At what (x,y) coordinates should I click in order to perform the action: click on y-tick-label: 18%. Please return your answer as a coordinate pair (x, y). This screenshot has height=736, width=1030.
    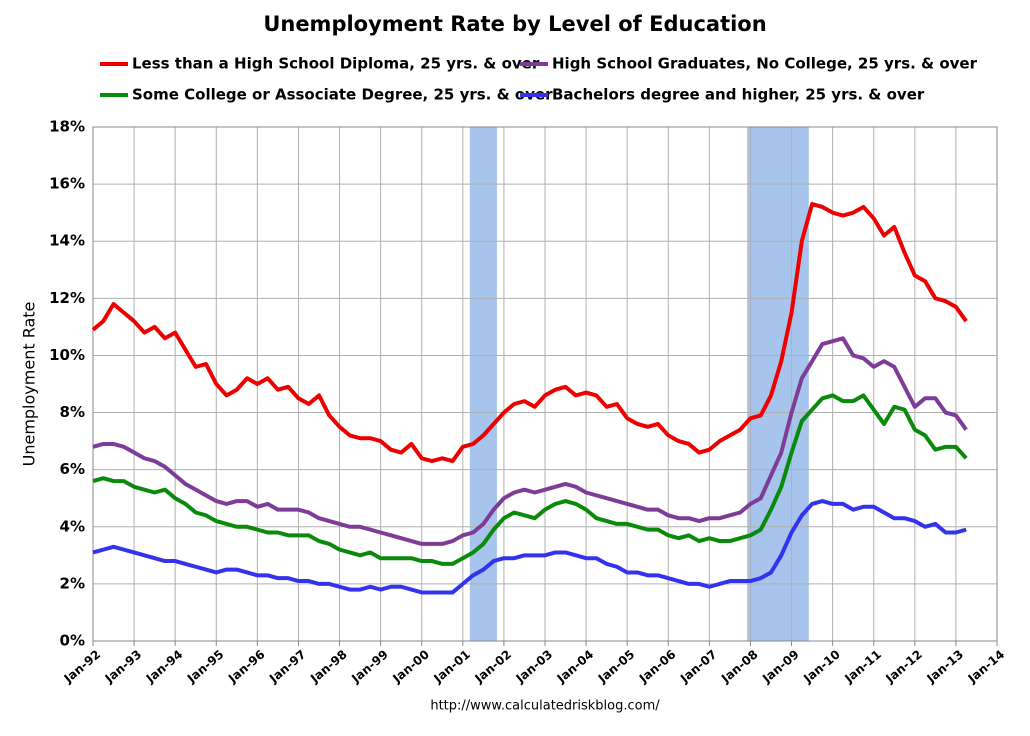
    Looking at the image, I should click on (67, 127).